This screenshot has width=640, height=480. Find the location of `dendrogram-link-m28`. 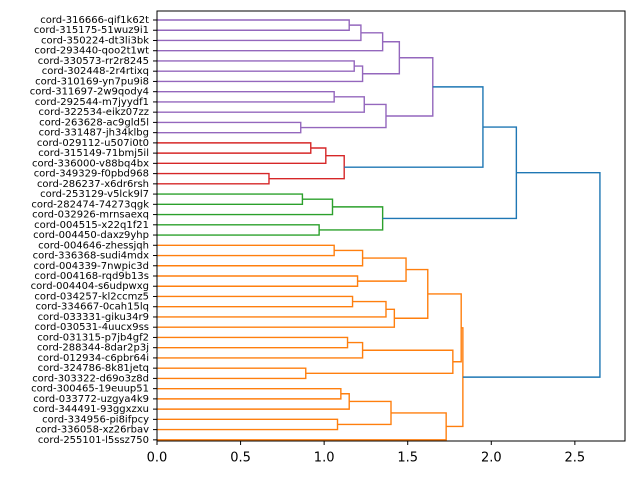

dendrogram-link-m28 is located at coordinates (276, 318).